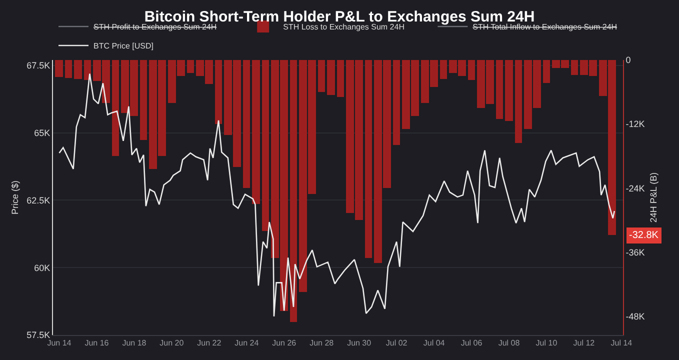 This screenshot has width=679, height=360. What do you see at coordinates (545, 27) in the screenshot?
I see `legend-label: STH Total Inflow to Exchanges Sum 24H` at bounding box center [545, 27].